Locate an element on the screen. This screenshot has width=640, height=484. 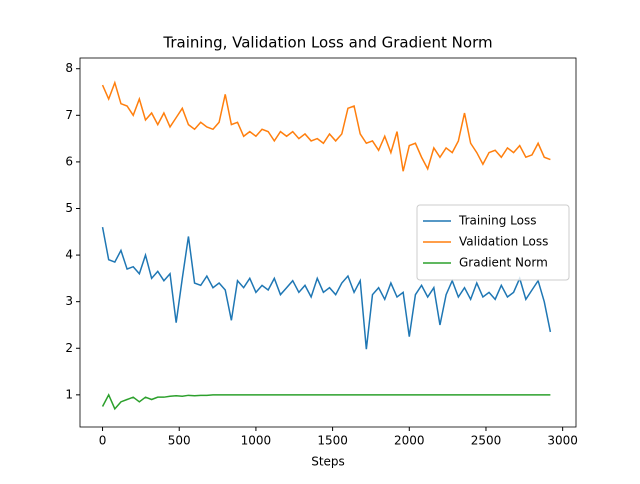
y-tick-label: 3 is located at coordinates (69, 301).